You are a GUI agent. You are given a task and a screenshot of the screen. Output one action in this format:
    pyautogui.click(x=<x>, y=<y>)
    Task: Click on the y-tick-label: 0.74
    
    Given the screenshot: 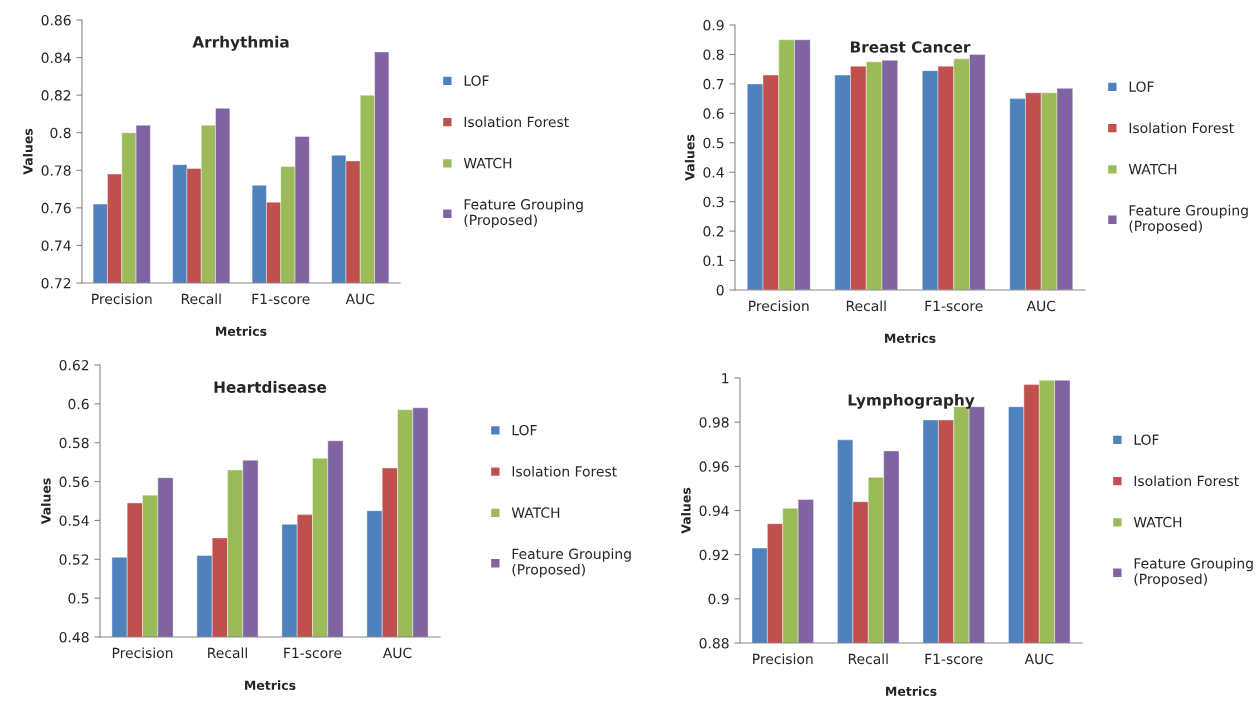 What is the action you would take?
    pyautogui.click(x=56, y=245)
    